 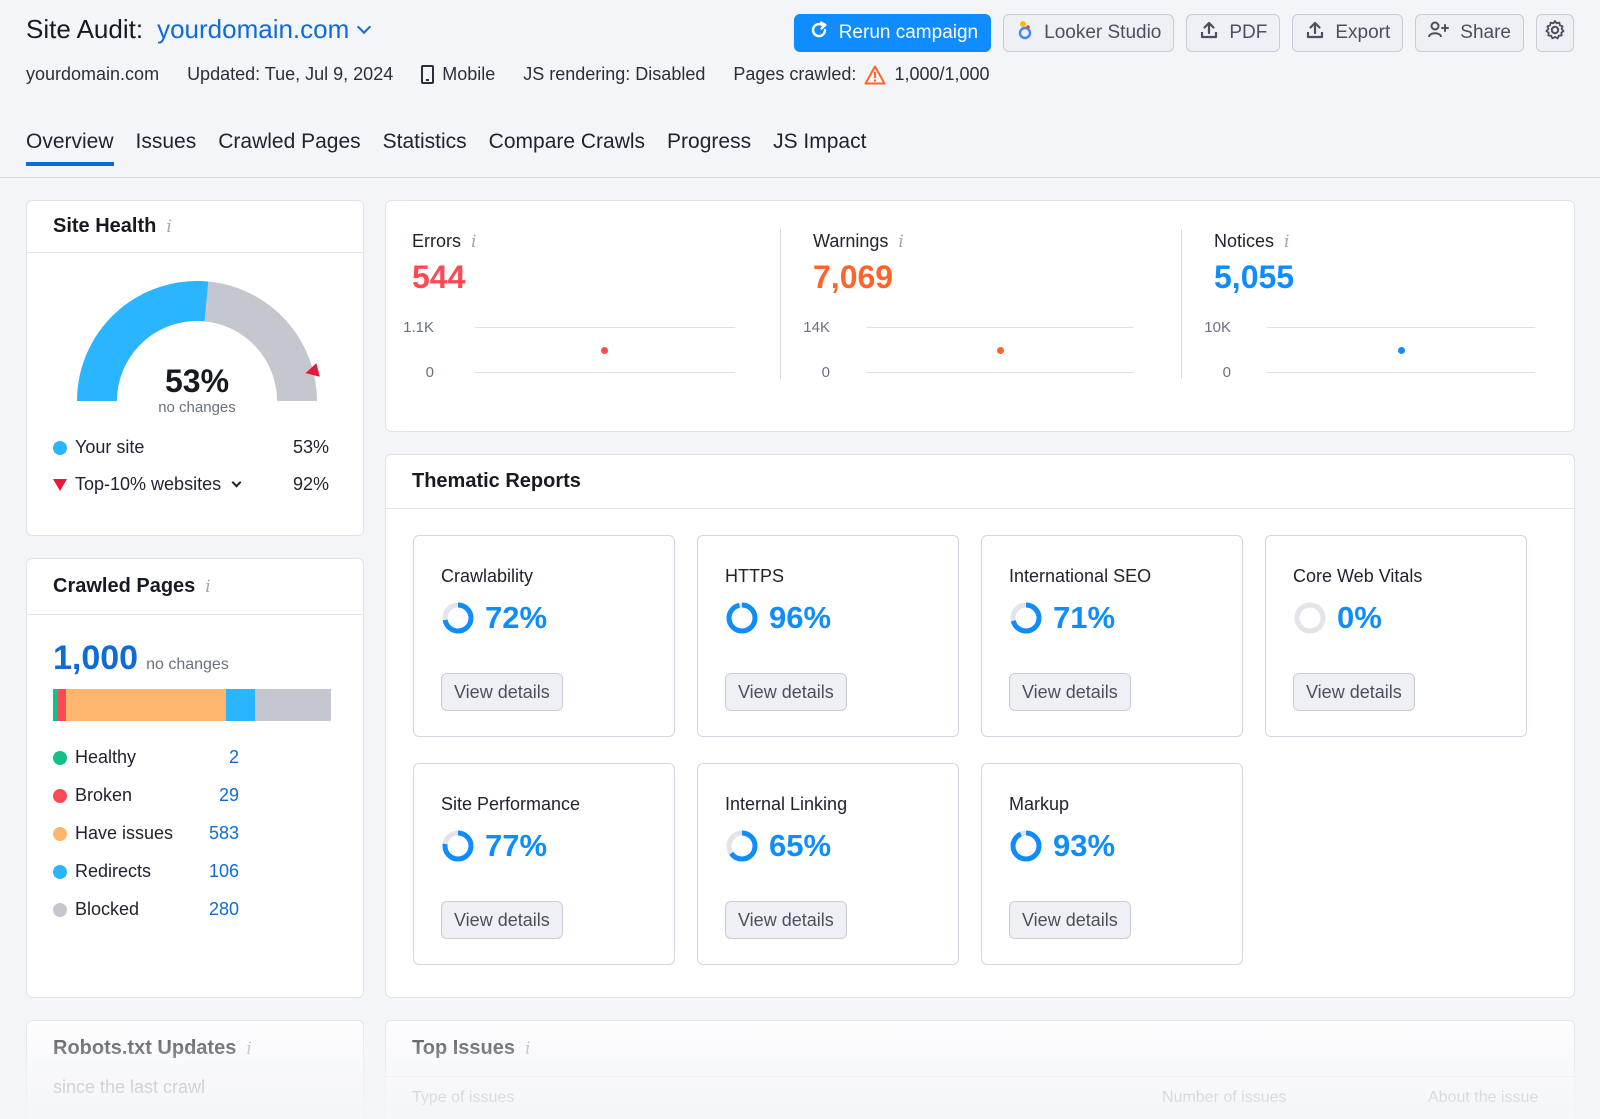 What do you see at coordinates (290, 74) in the screenshot?
I see `meta-updated: Updated: Tue, Jul 9, 2024` at bounding box center [290, 74].